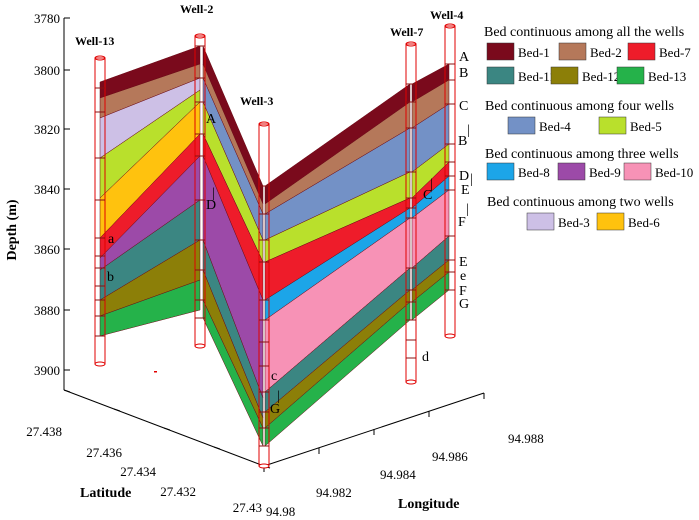  I want to click on depth-ticks, so click(67, 194).